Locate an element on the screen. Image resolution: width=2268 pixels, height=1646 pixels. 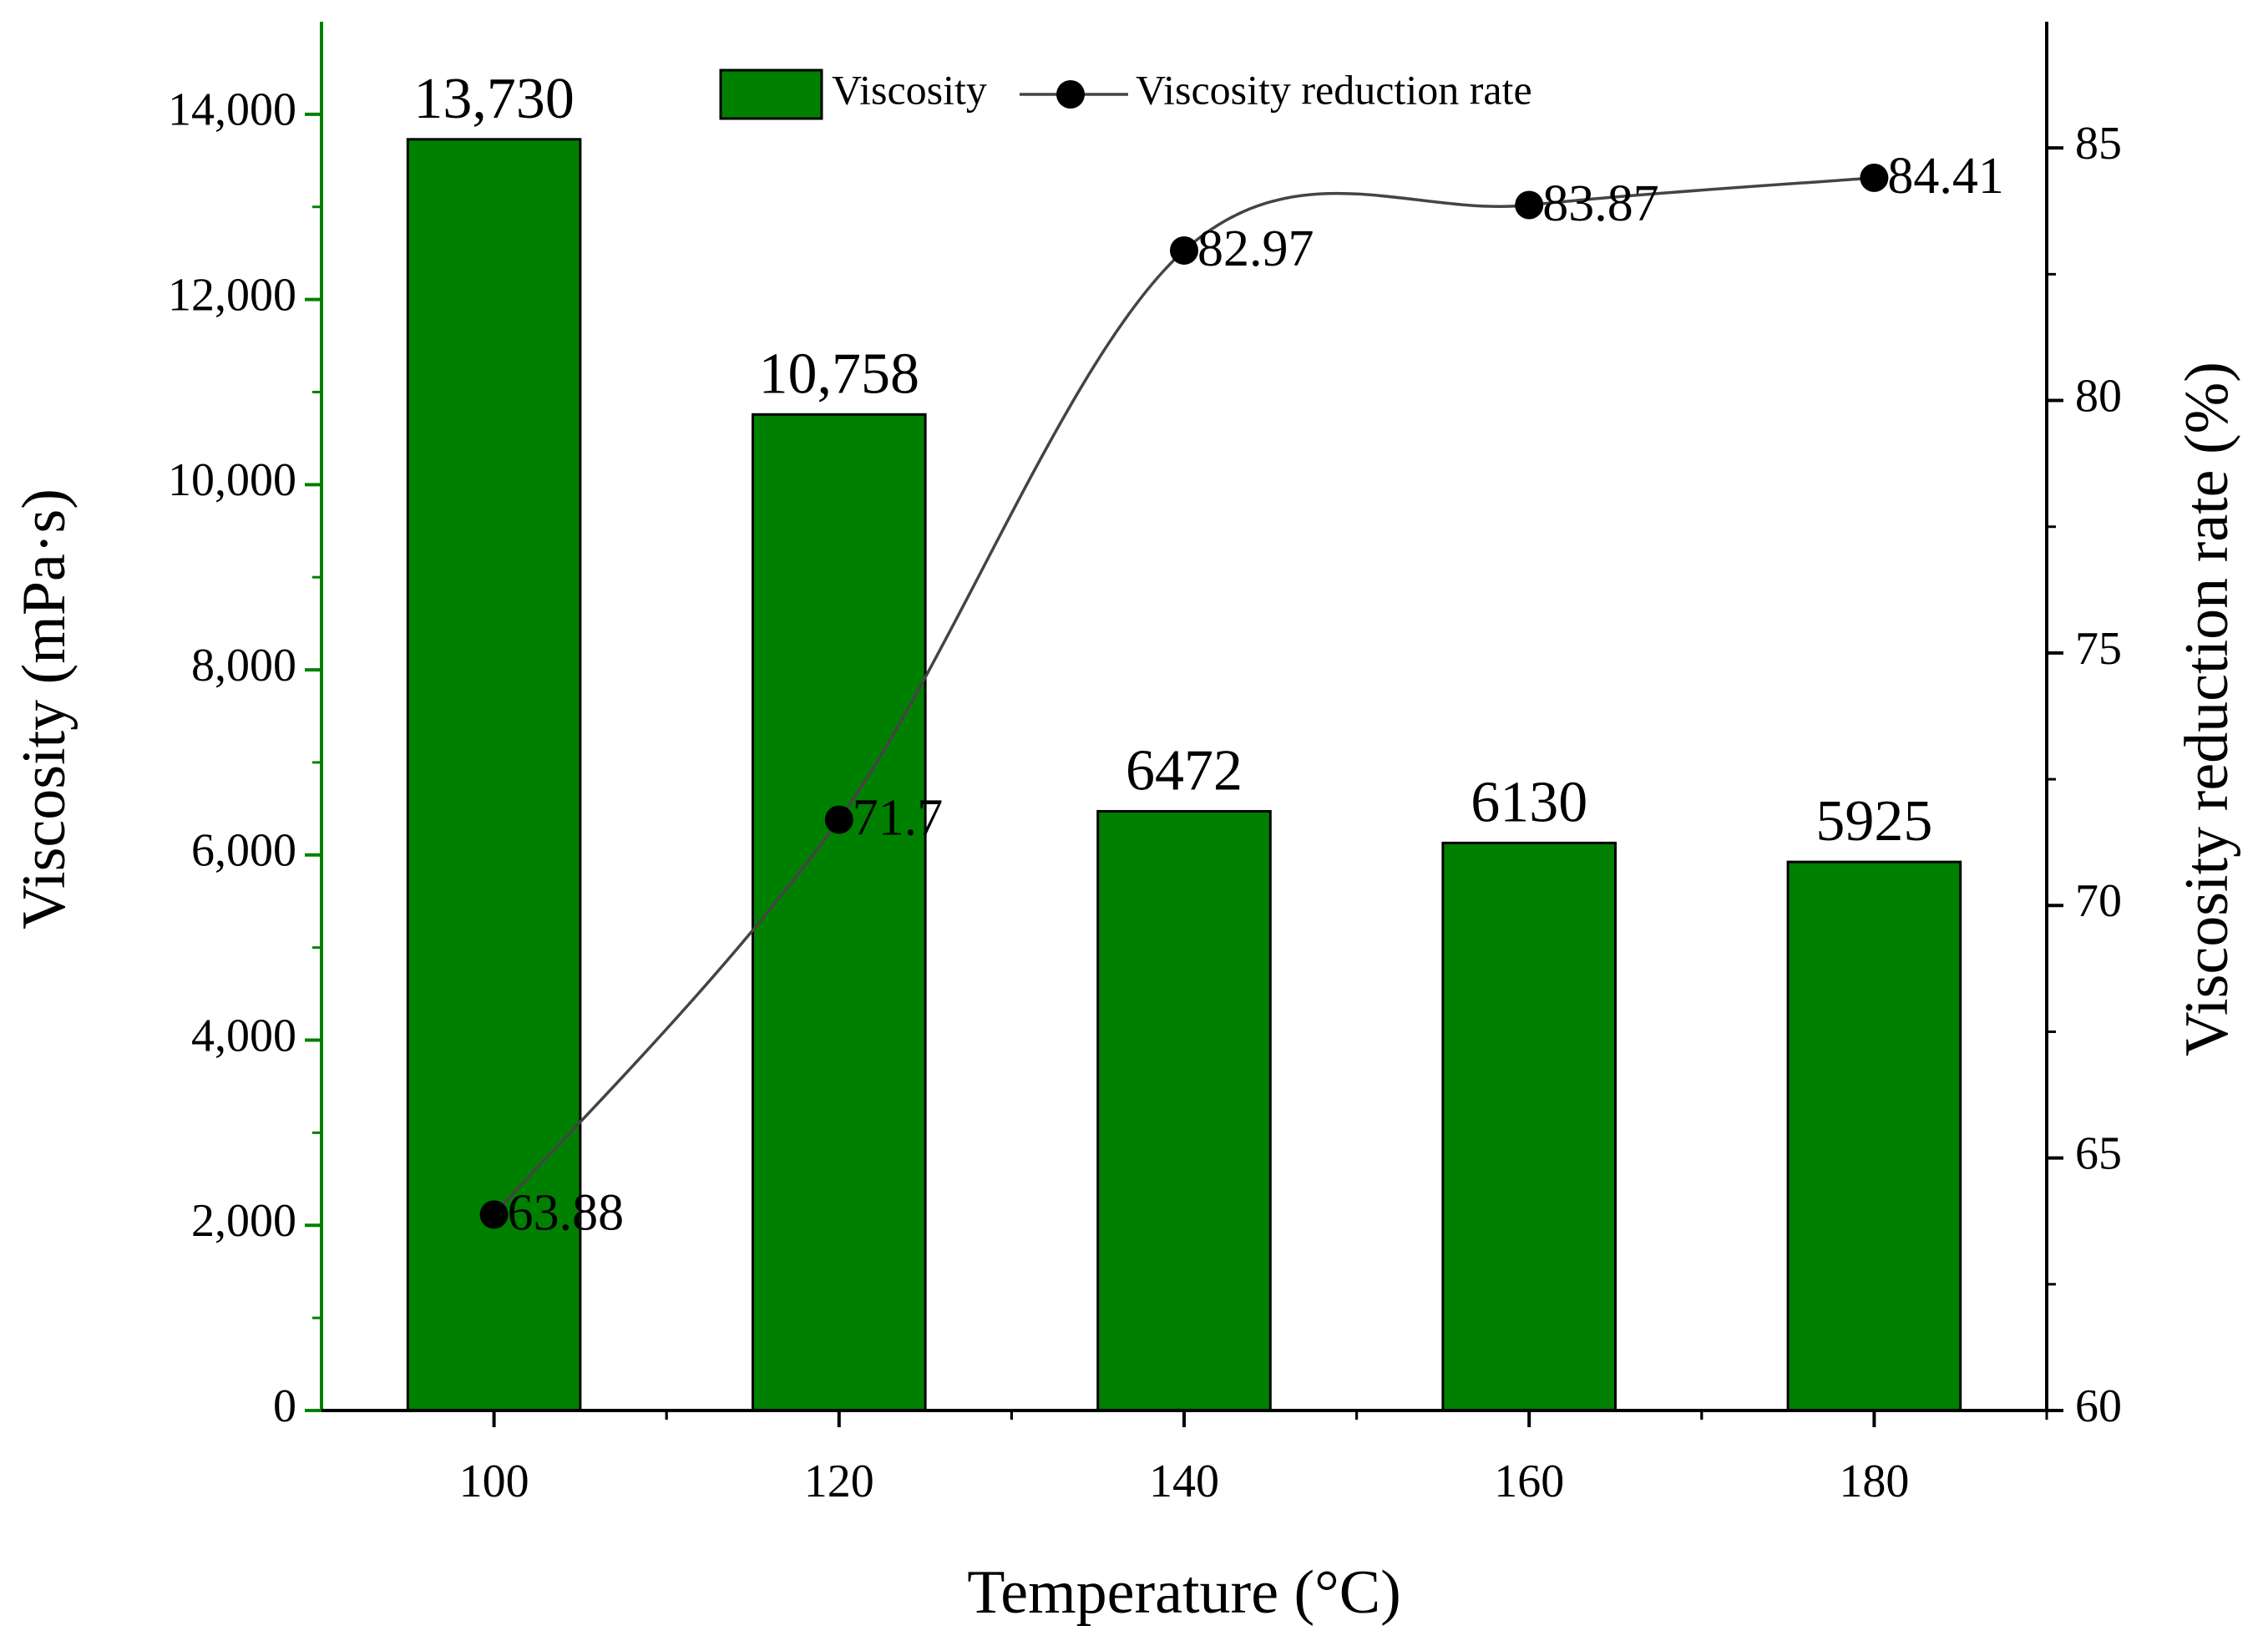
line-value-label: 71.7 is located at coordinates (899, 818).